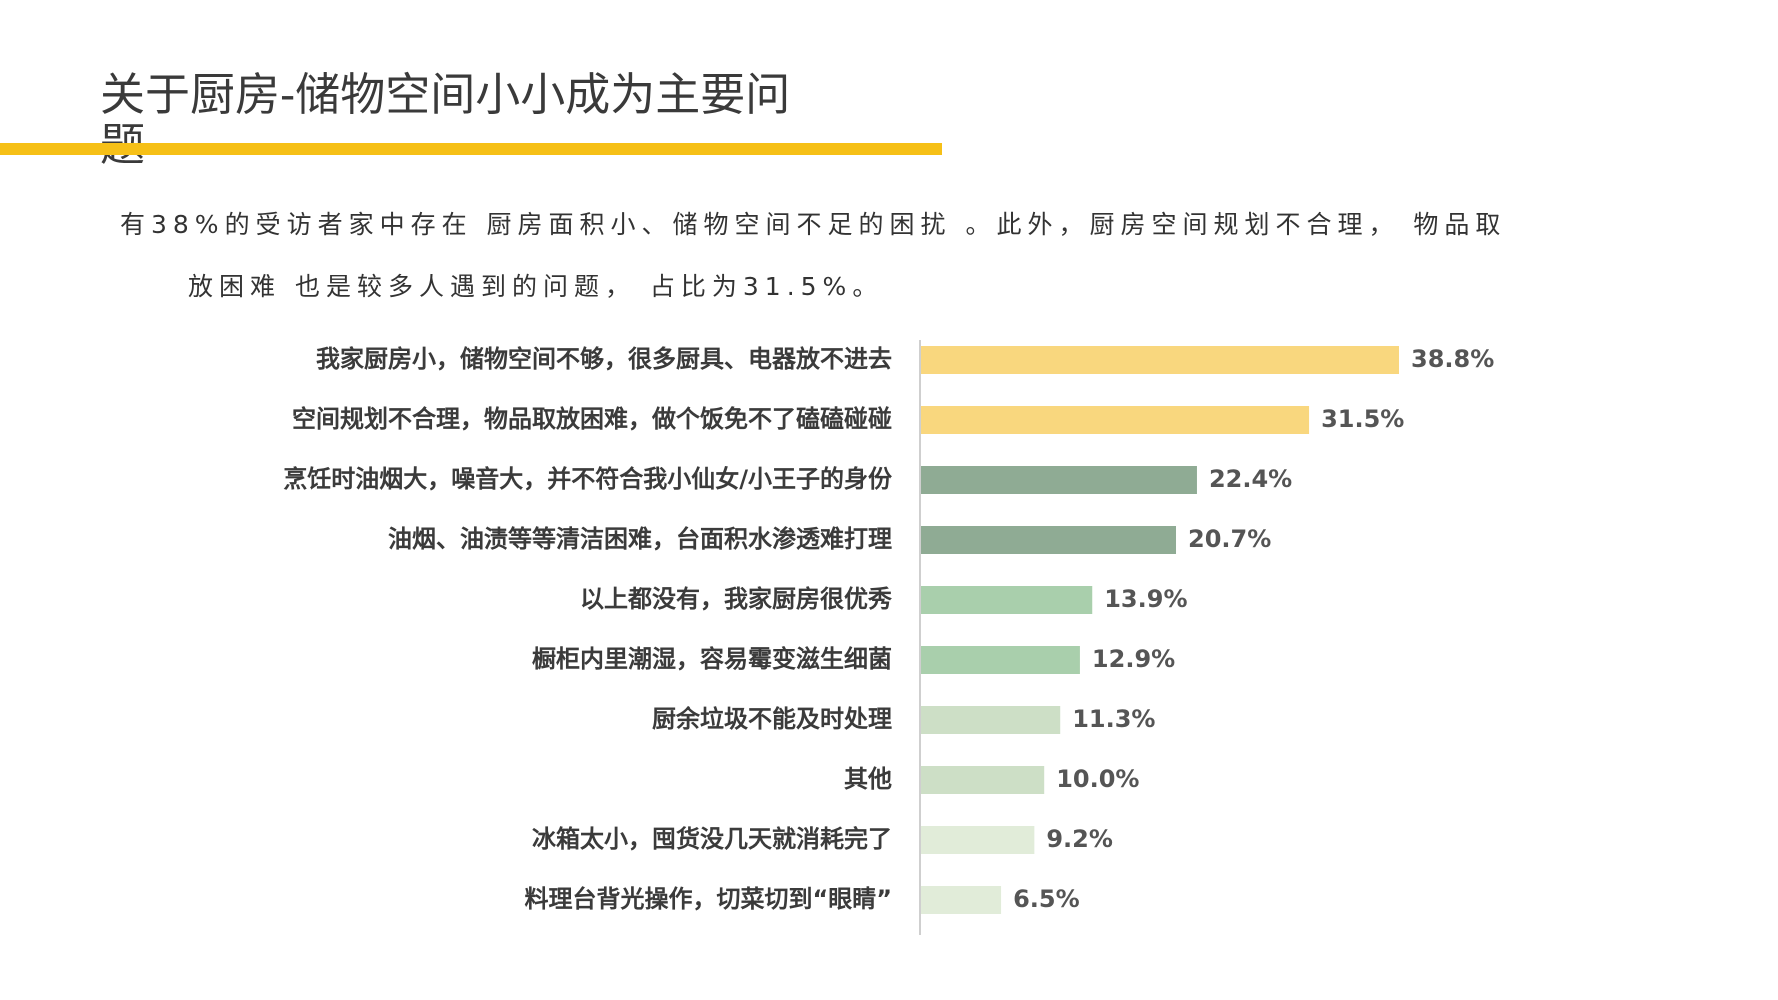  What do you see at coordinates (736, 599) in the screenshot?
I see `category-label: 以上都没有，我家厨房很优秀` at bounding box center [736, 599].